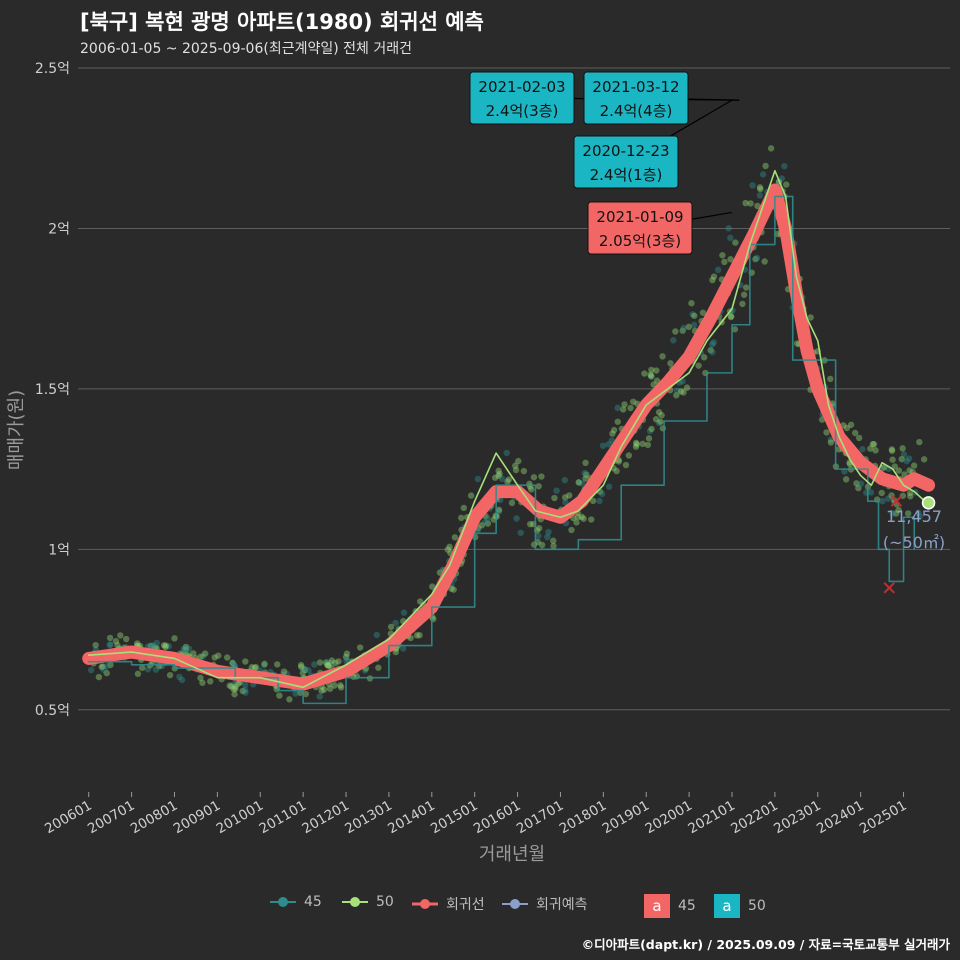 Image resolution: width=960 pixels, height=960 pixels. What do you see at coordinates (425, 904) in the screenshot?
I see `legend-key-regression` at bounding box center [425, 904].